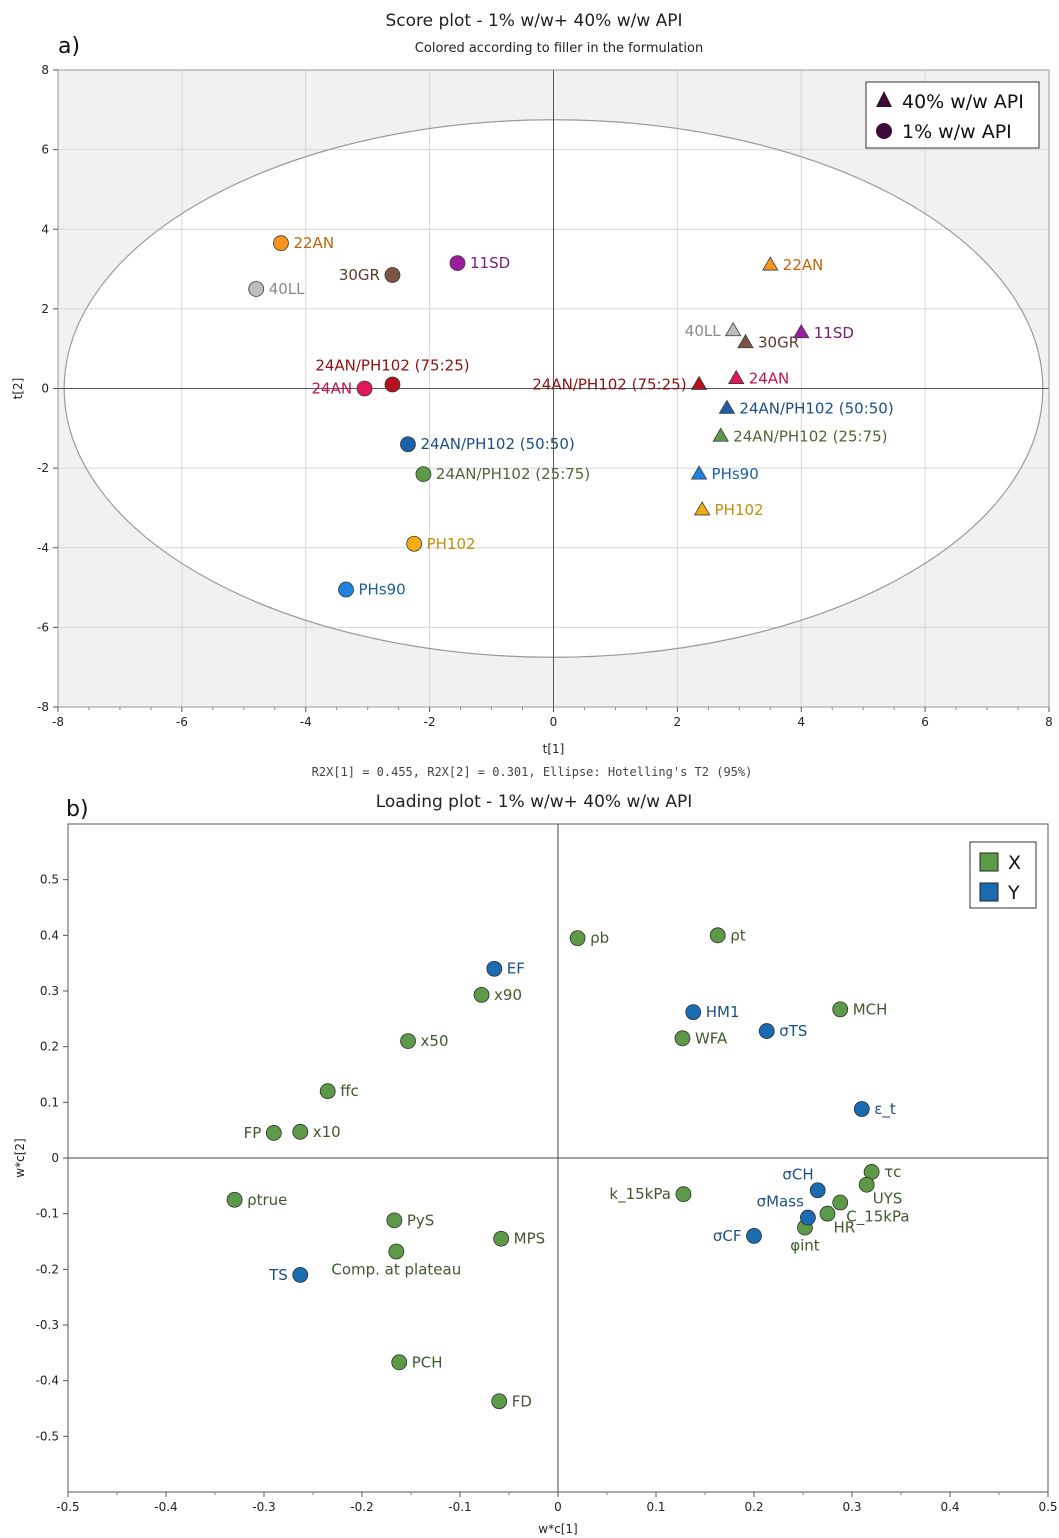 This screenshot has height=1538, width=1059. What do you see at coordinates (609, 385) in the screenshot?
I see `point-label-24an-ph102-75-25-40pct: 24AN/PH102 (75:25)` at bounding box center [609, 385].